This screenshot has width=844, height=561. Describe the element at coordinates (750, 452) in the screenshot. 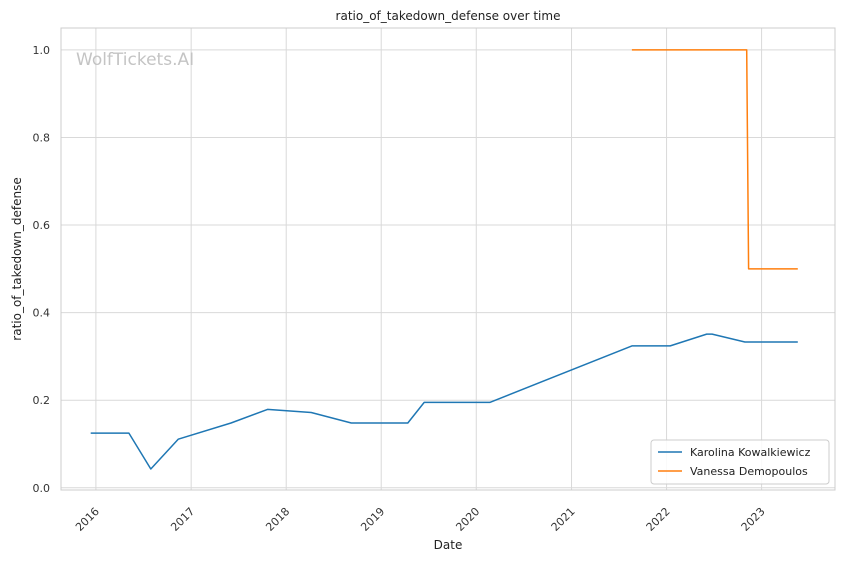

I see `legend-label-karolina-kowalkiewicz: Karolina Kowalkiewicz` at that location.